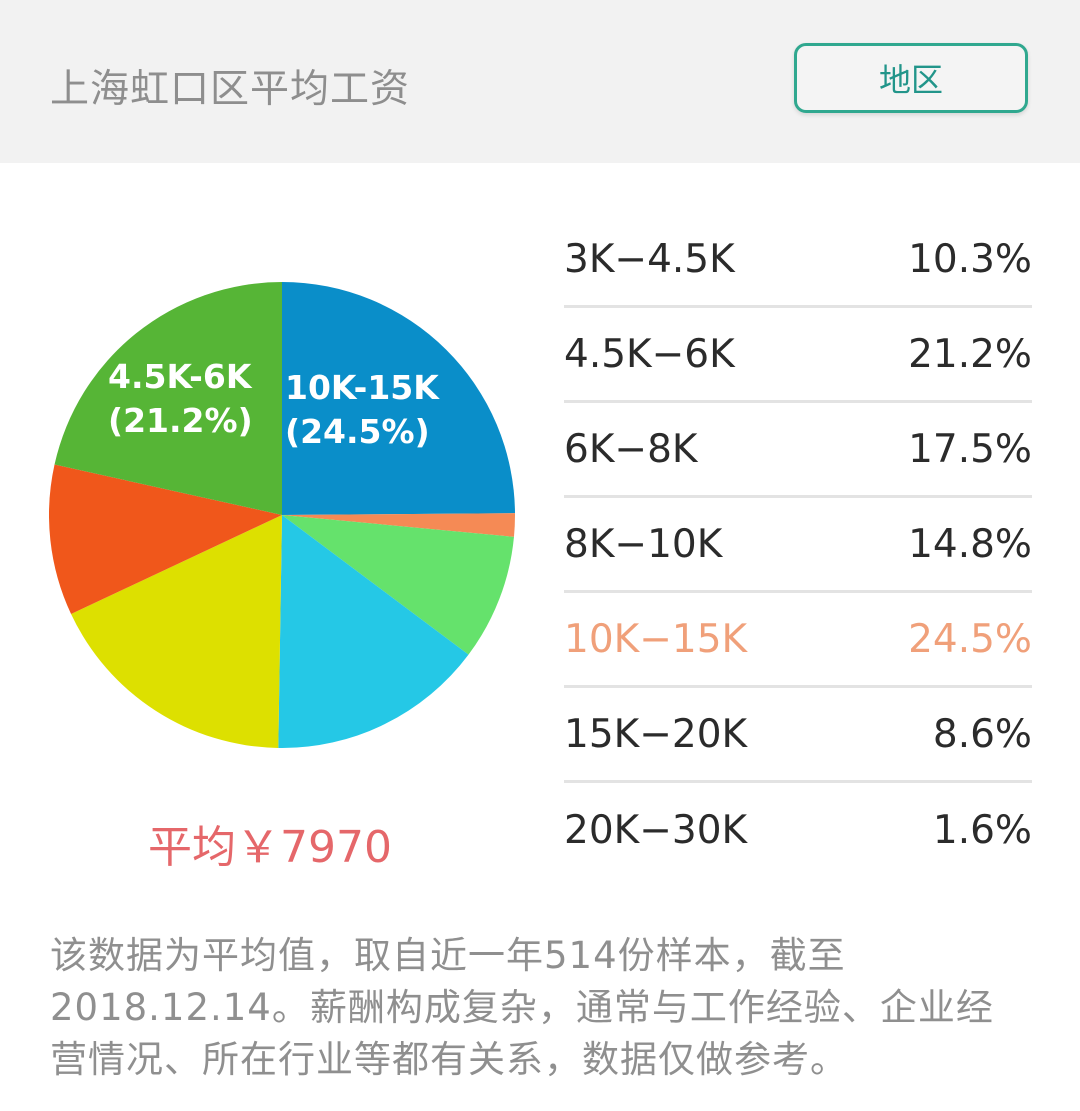  What do you see at coordinates (970, 354) in the screenshot?
I see `legend-percent: 21.2%` at bounding box center [970, 354].